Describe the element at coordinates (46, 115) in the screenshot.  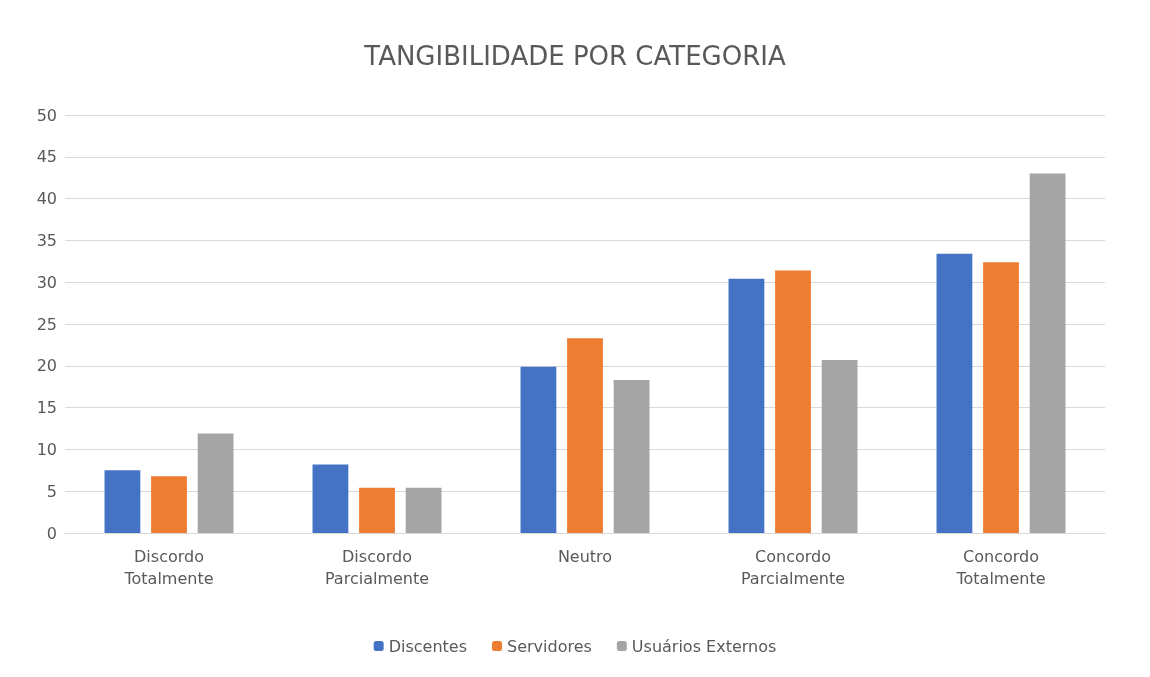
I see `y-tick-label: 50` at that location.